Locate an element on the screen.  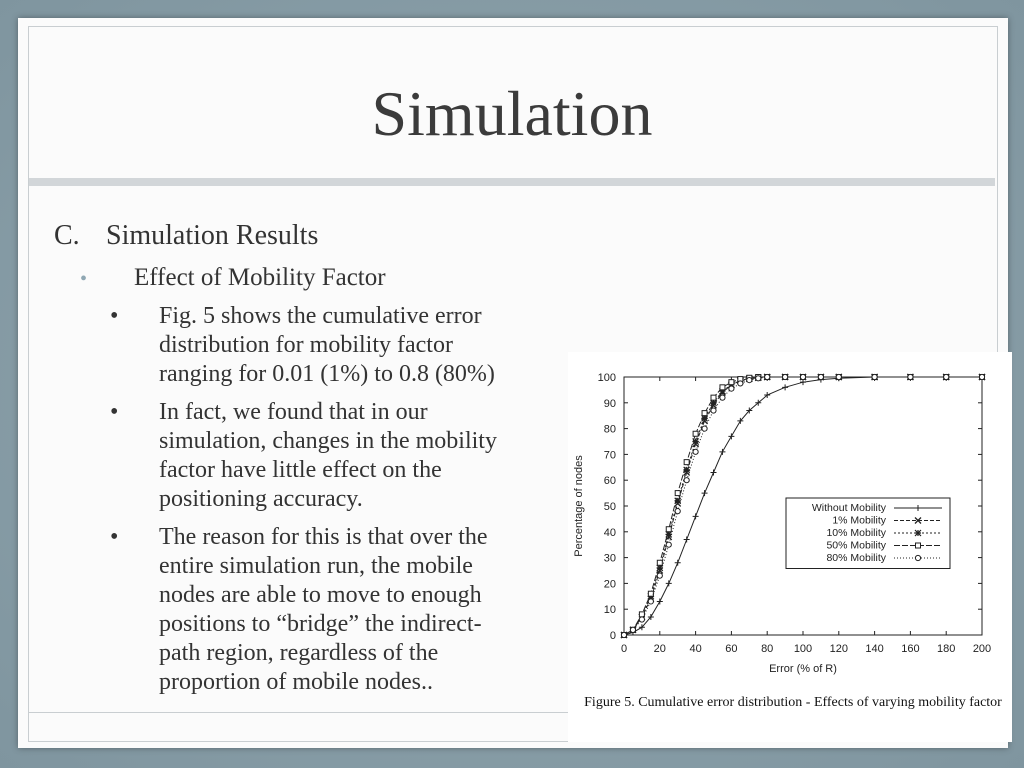
legend-label: 10% Mobility is located at coordinates (856, 533).